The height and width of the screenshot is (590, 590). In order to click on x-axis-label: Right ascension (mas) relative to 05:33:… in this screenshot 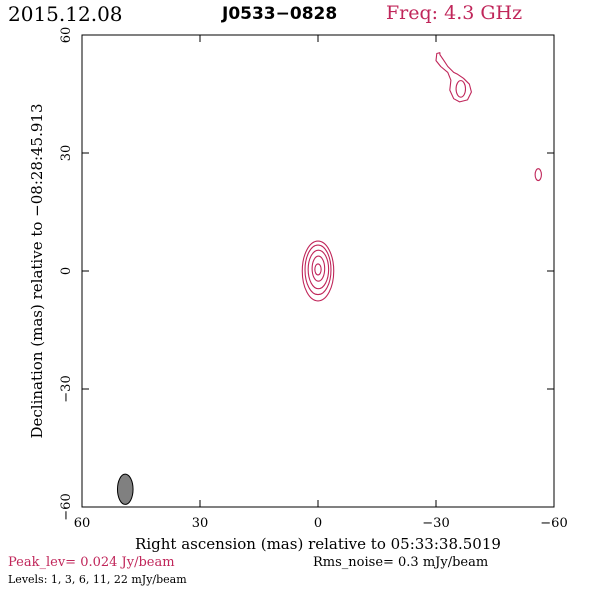, I will do `click(318, 544)`.